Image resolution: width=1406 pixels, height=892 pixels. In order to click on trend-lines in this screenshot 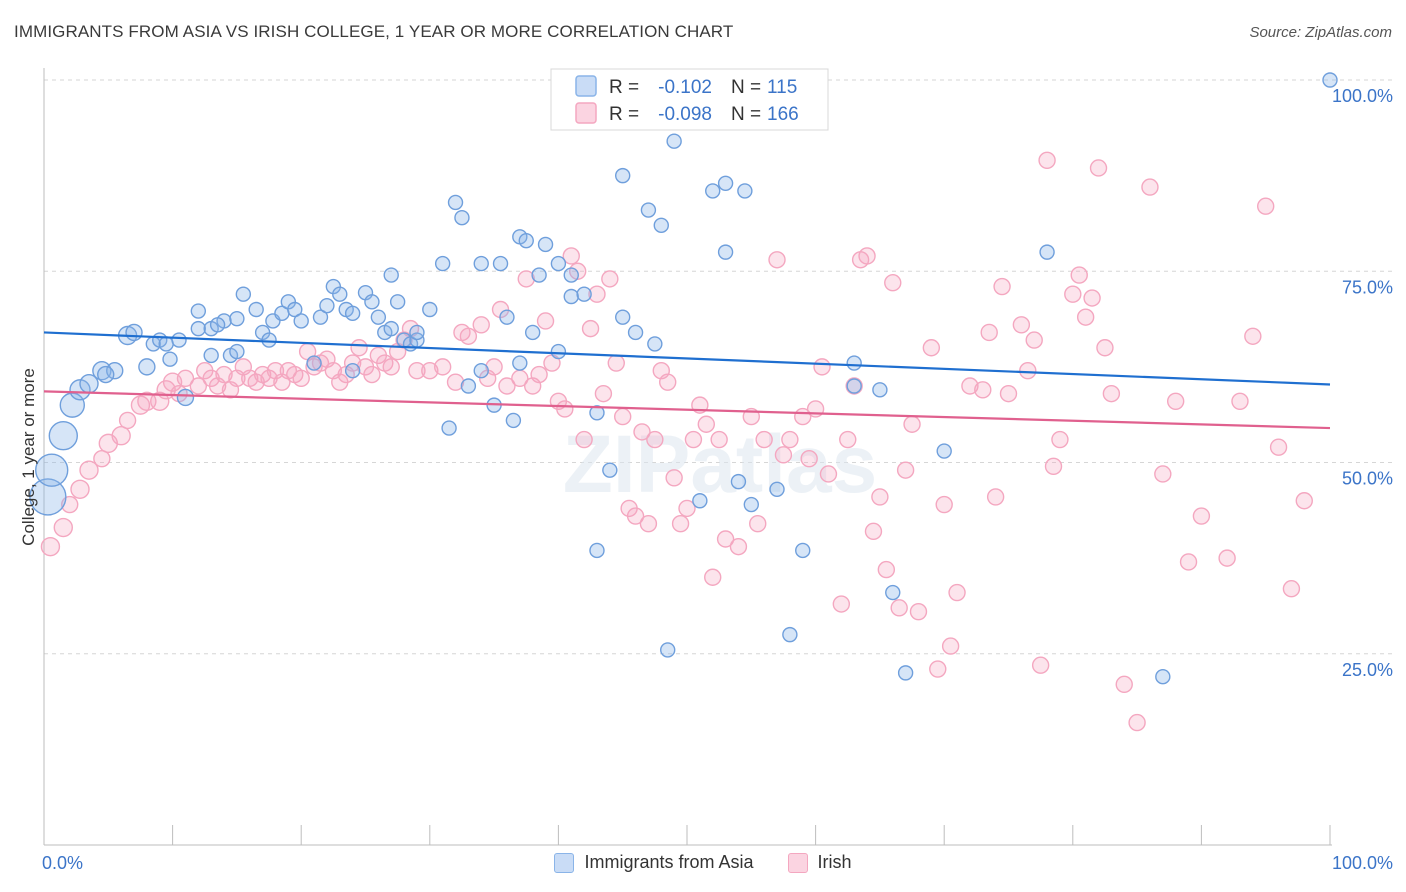, I will do `click(687, 380)`.